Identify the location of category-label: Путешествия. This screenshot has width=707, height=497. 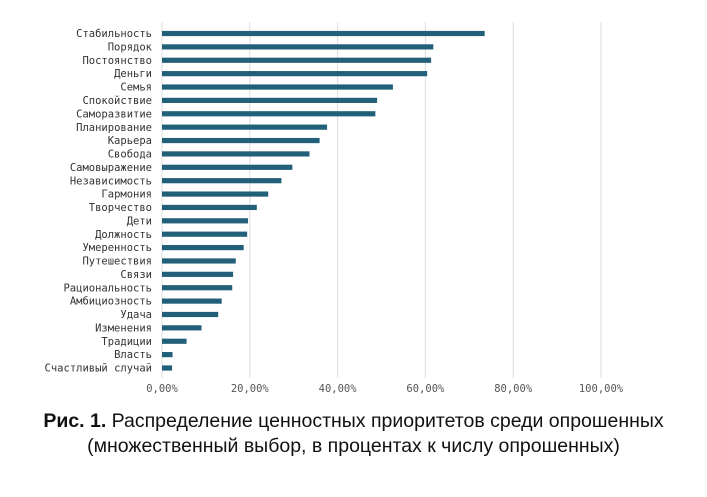
(117, 262).